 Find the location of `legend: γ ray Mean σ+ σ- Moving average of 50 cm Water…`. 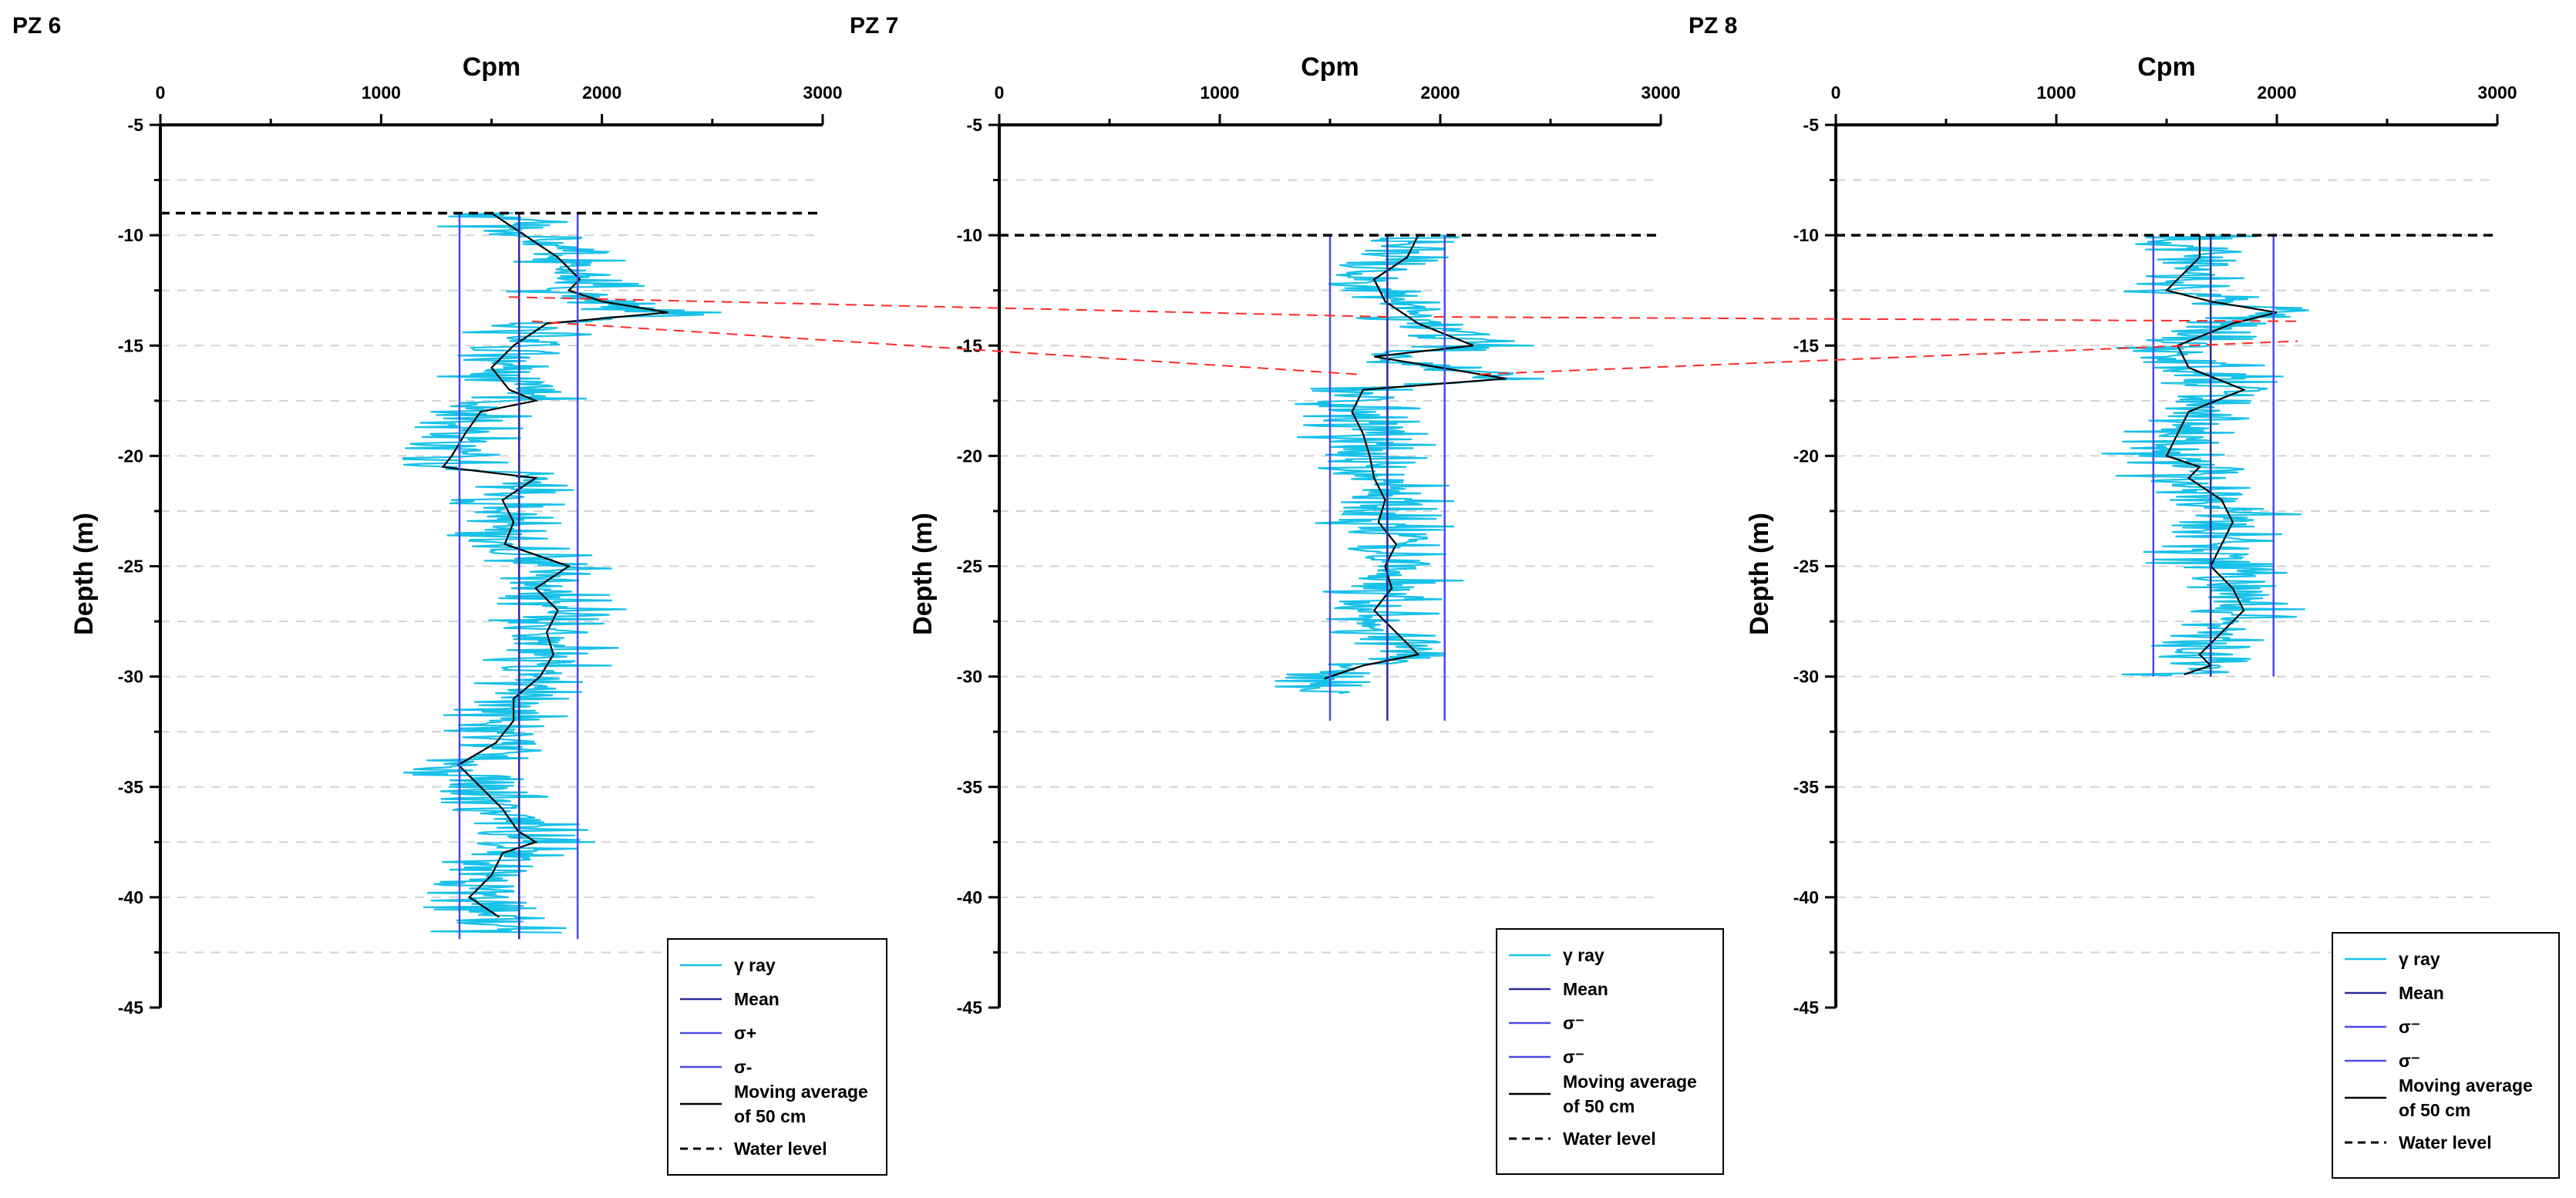

legend: γ ray Mean σ+ σ- Moving average of 50 cm Water… is located at coordinates (777, 1057).